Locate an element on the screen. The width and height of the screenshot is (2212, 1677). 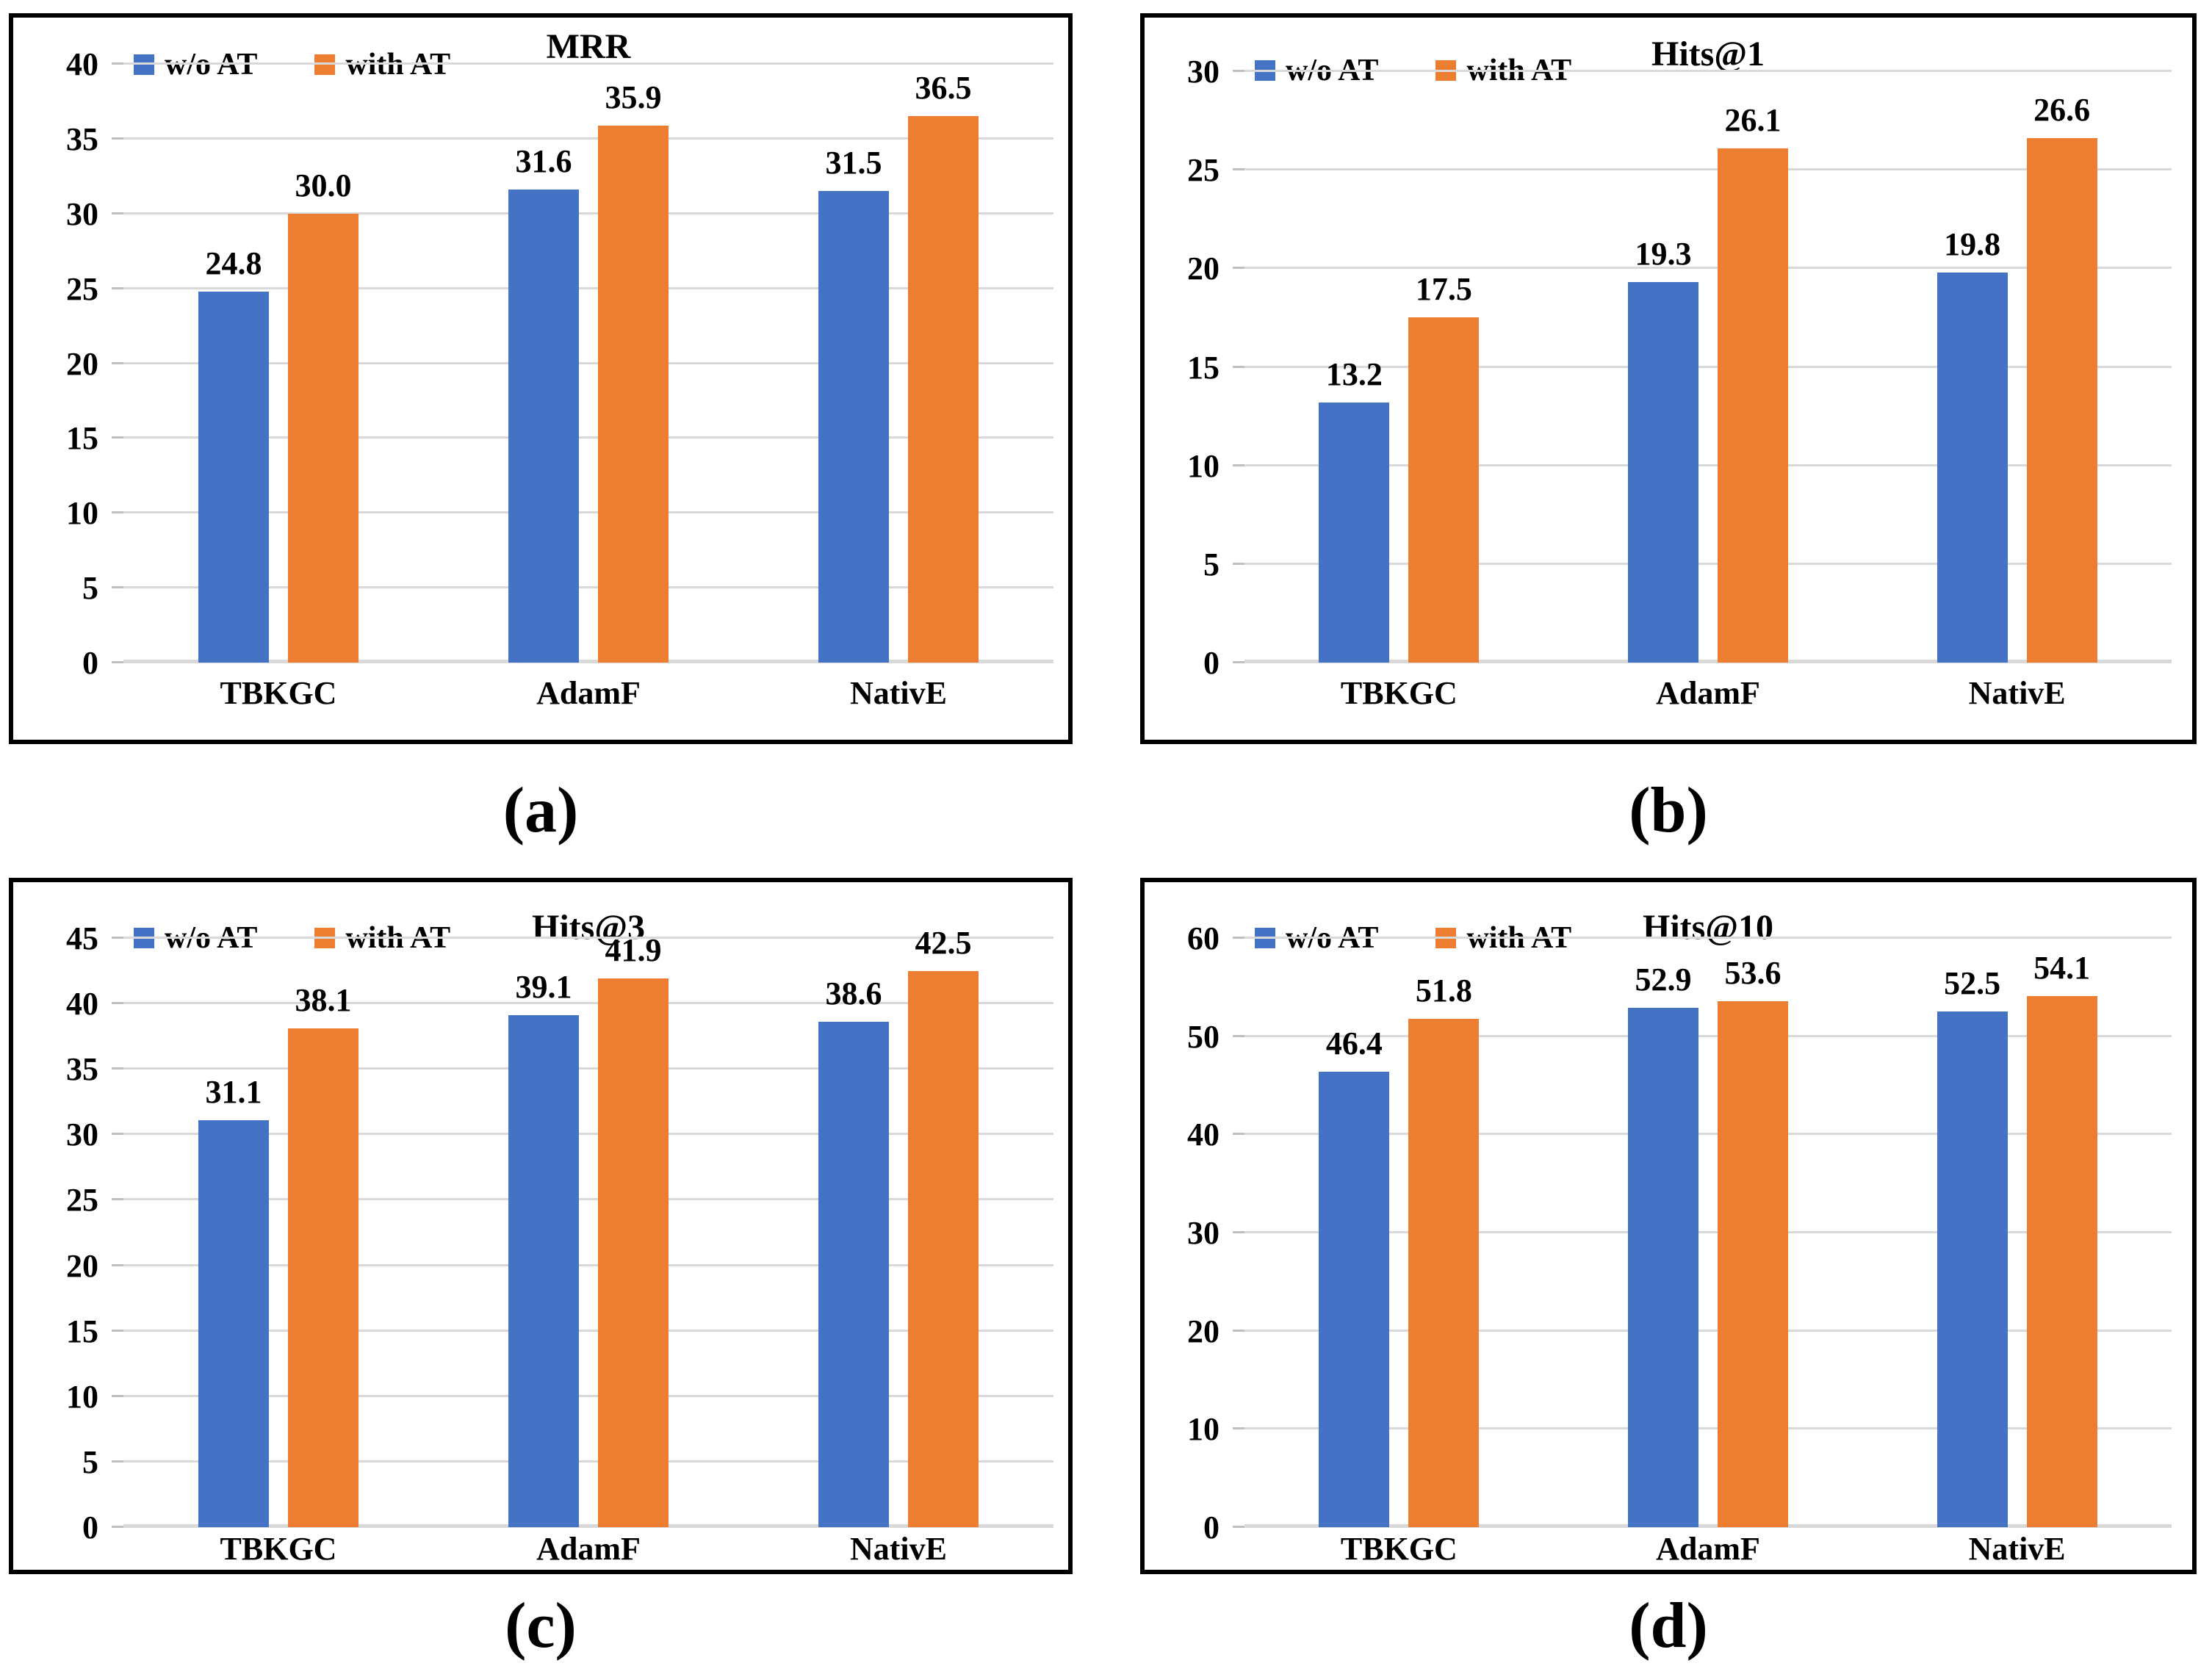
bar-slot: 13.2 is located at coordinates (1354, 367).